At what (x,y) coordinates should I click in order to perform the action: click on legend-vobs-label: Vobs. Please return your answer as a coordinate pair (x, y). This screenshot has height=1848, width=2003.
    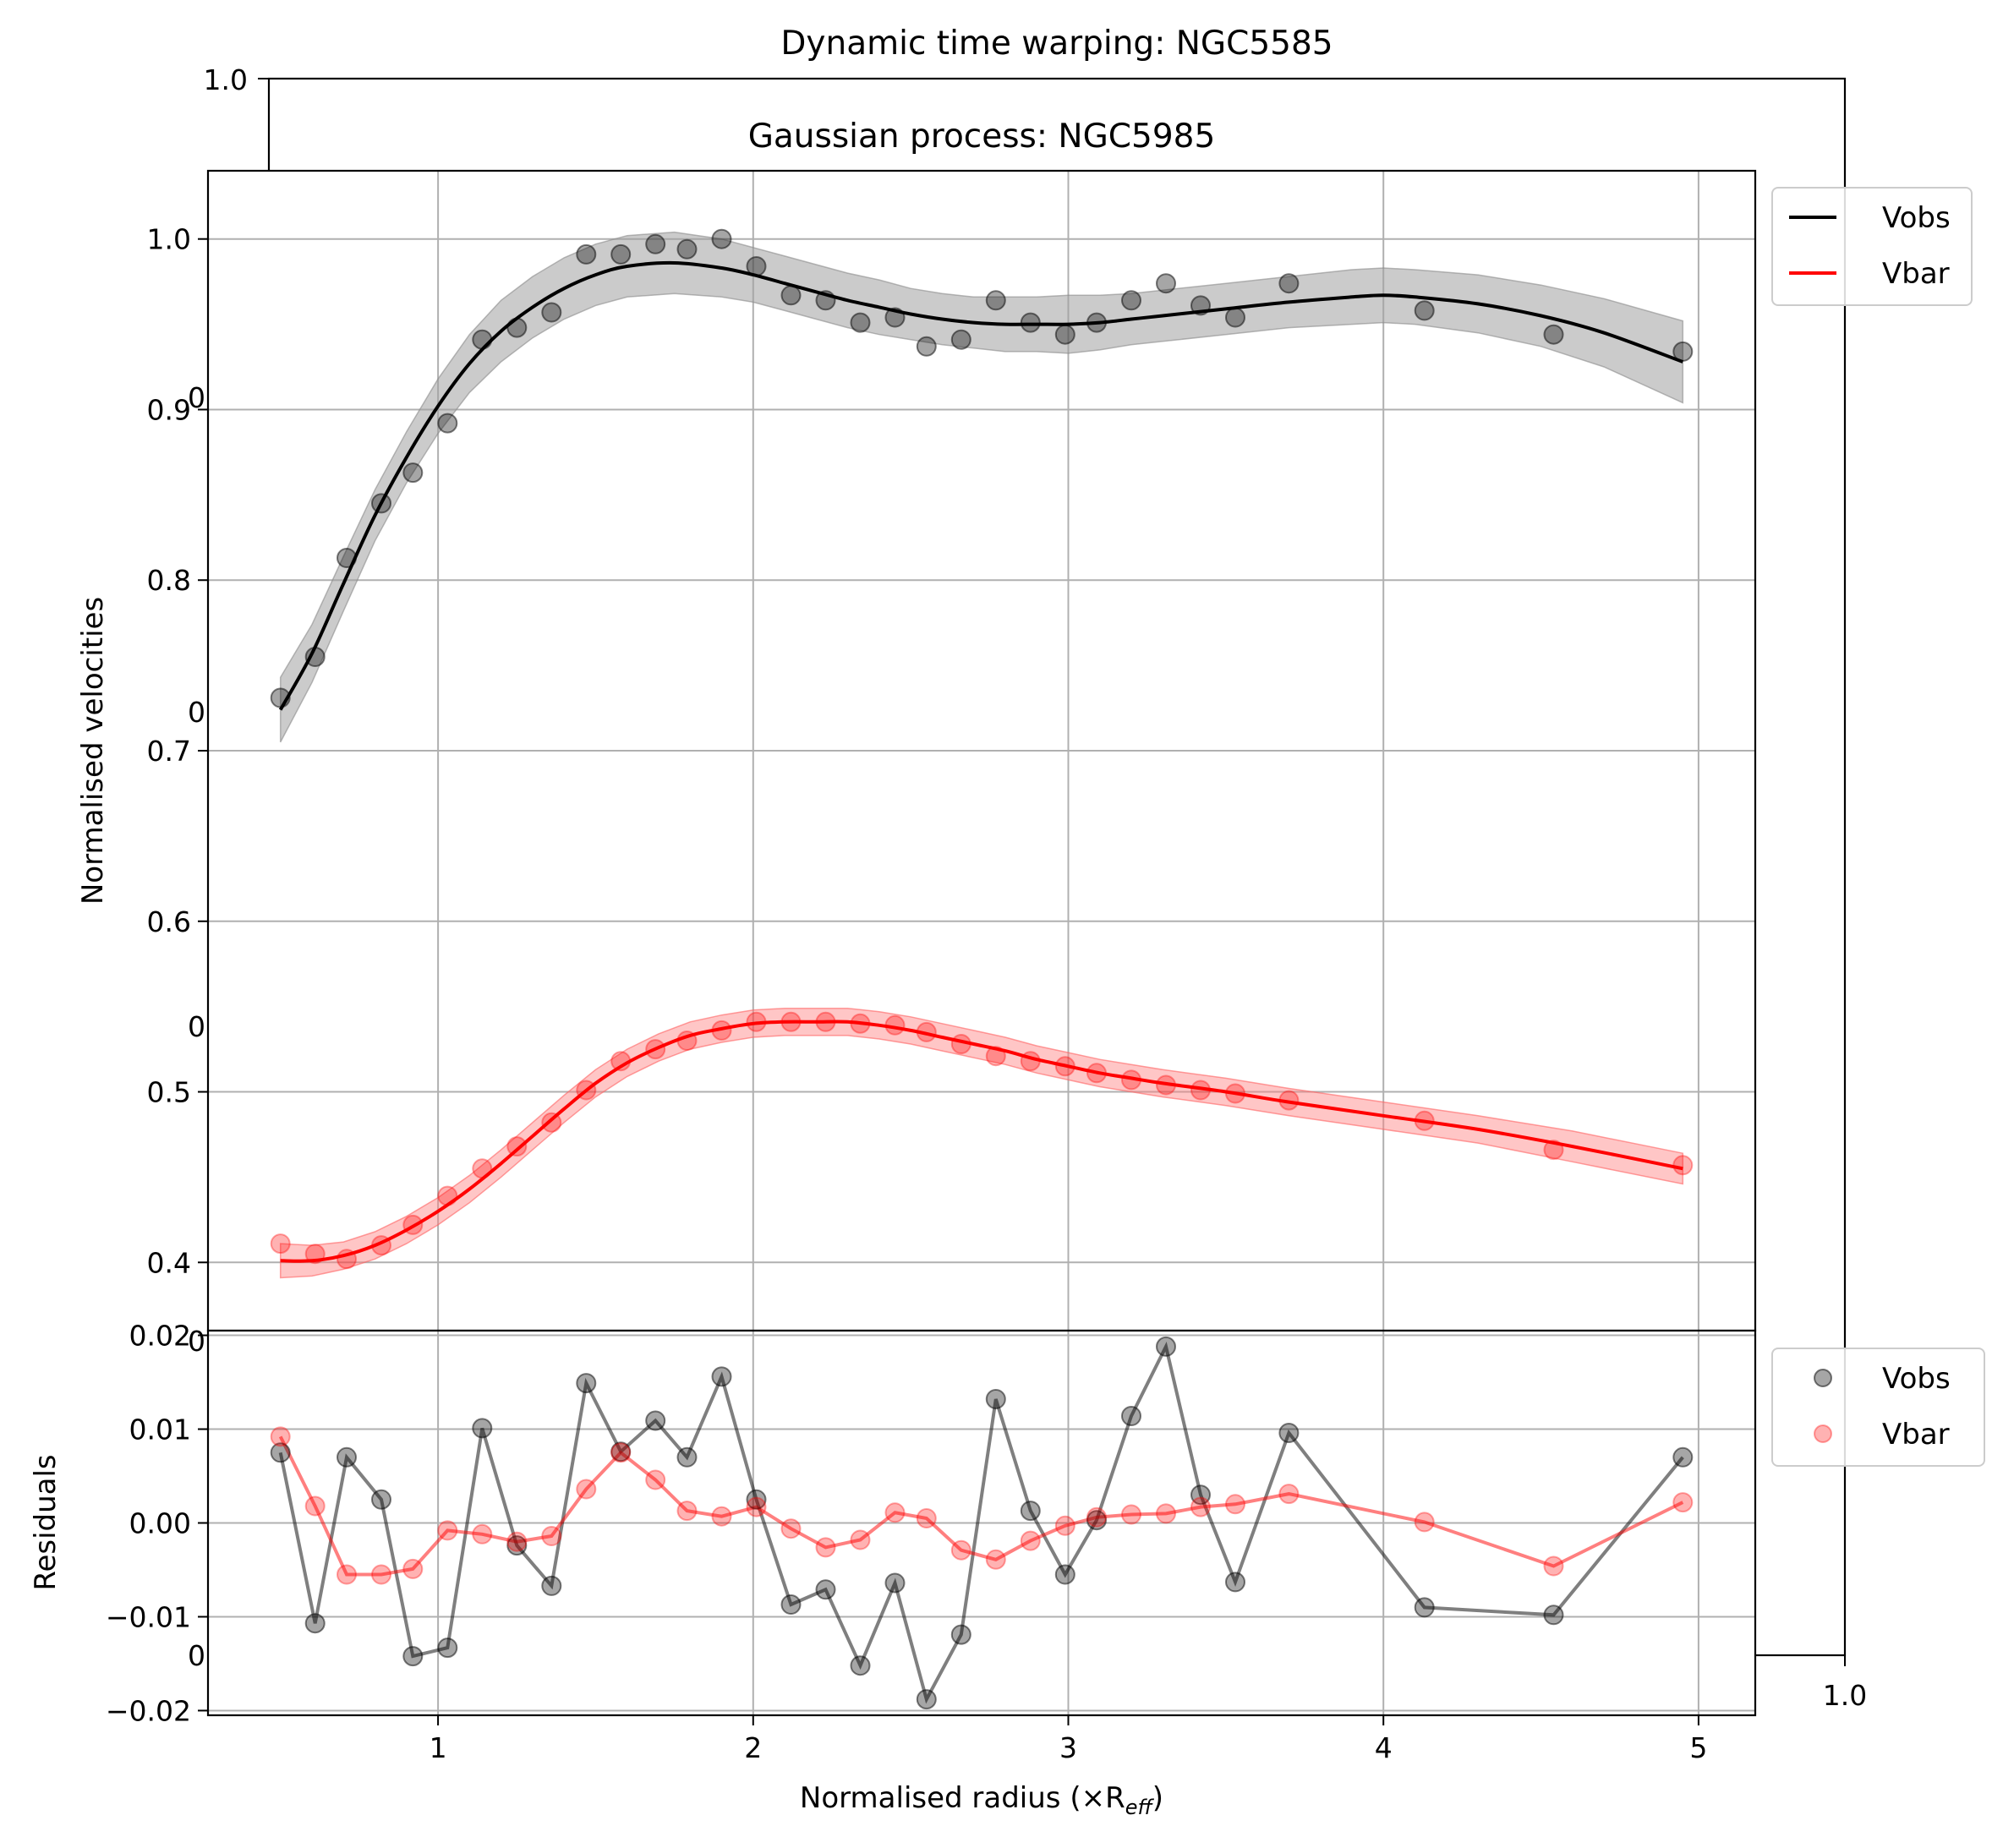
    Looking at the image, I should click on (1916, 218).